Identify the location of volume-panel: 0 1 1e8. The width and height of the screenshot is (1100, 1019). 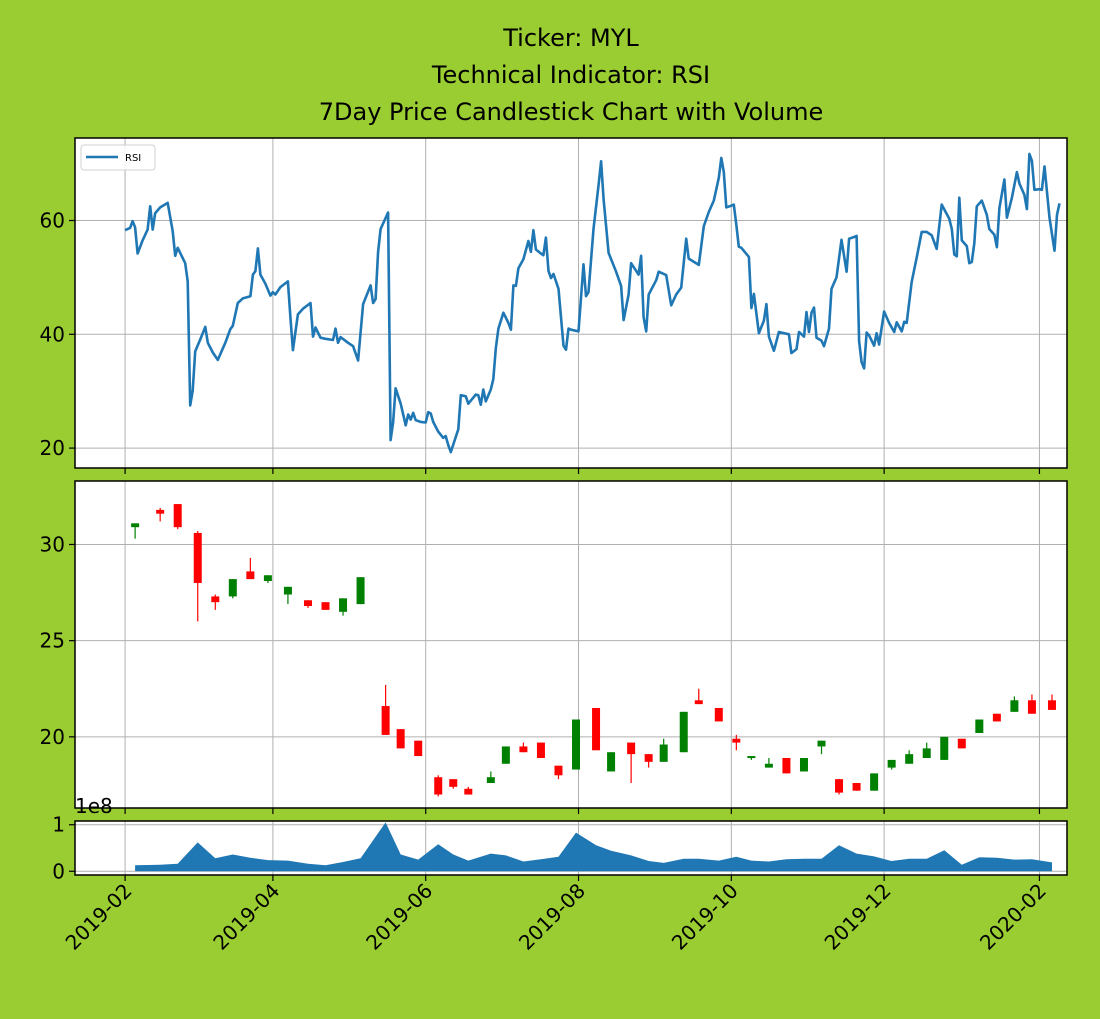
(560, 838).